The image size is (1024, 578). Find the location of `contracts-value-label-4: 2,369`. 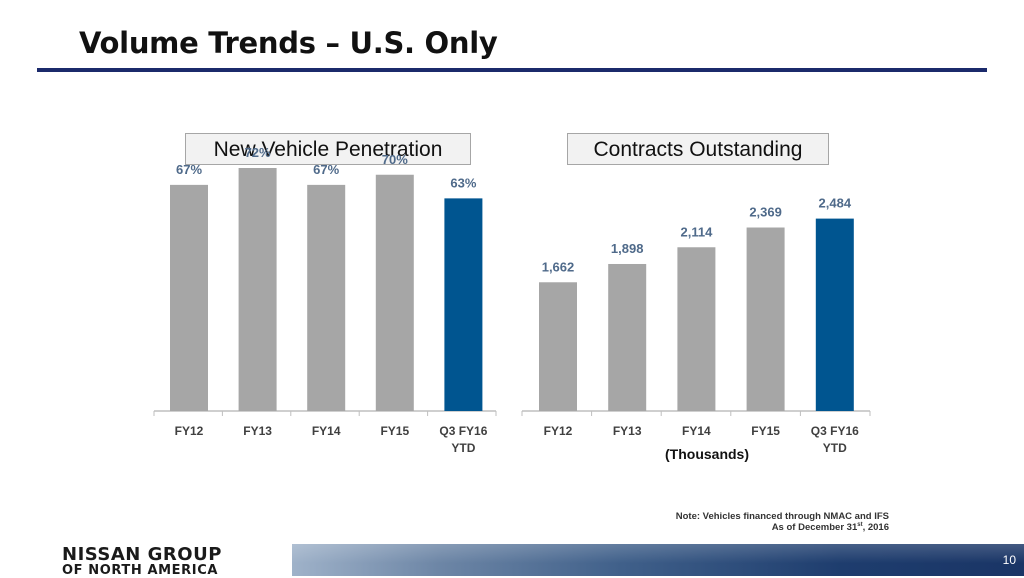

contracts-value-label-4: 2,369 is located at coordinates (765, 212).